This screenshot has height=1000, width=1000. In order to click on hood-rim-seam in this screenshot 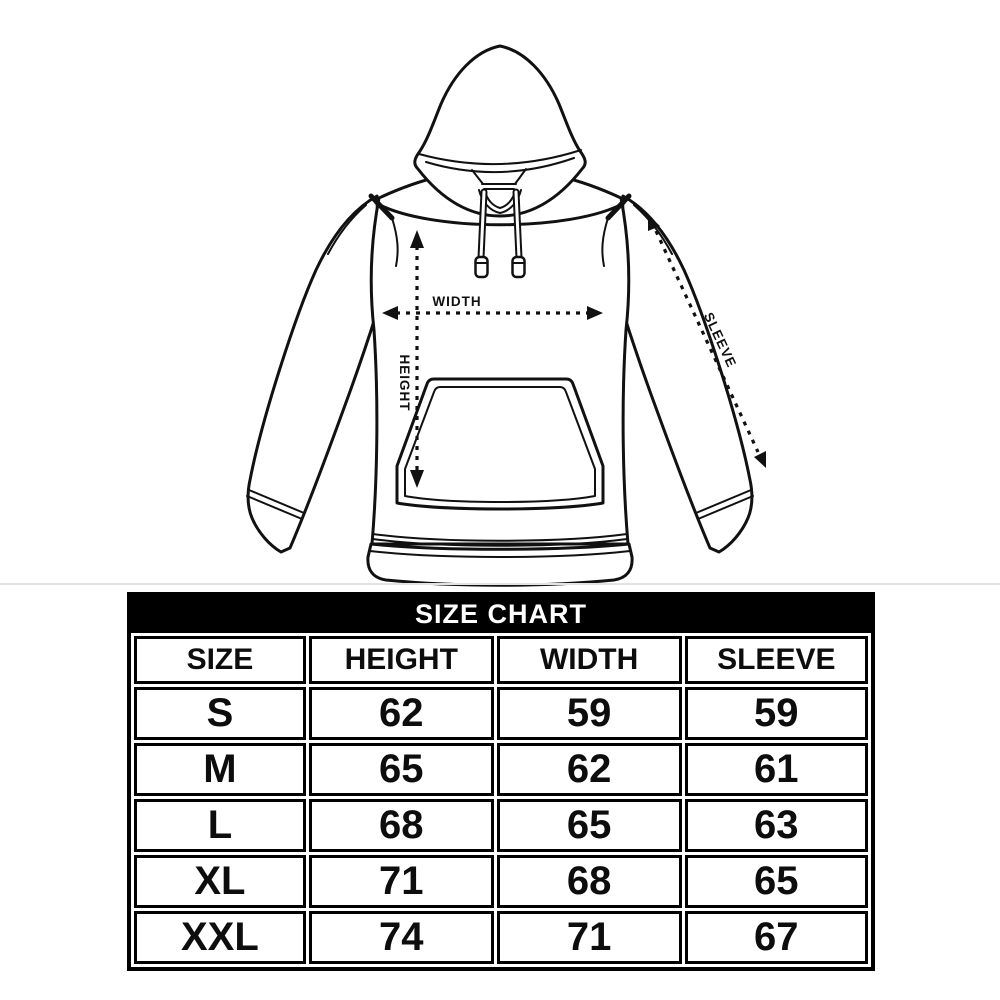, I will do `click(500, 161)`.